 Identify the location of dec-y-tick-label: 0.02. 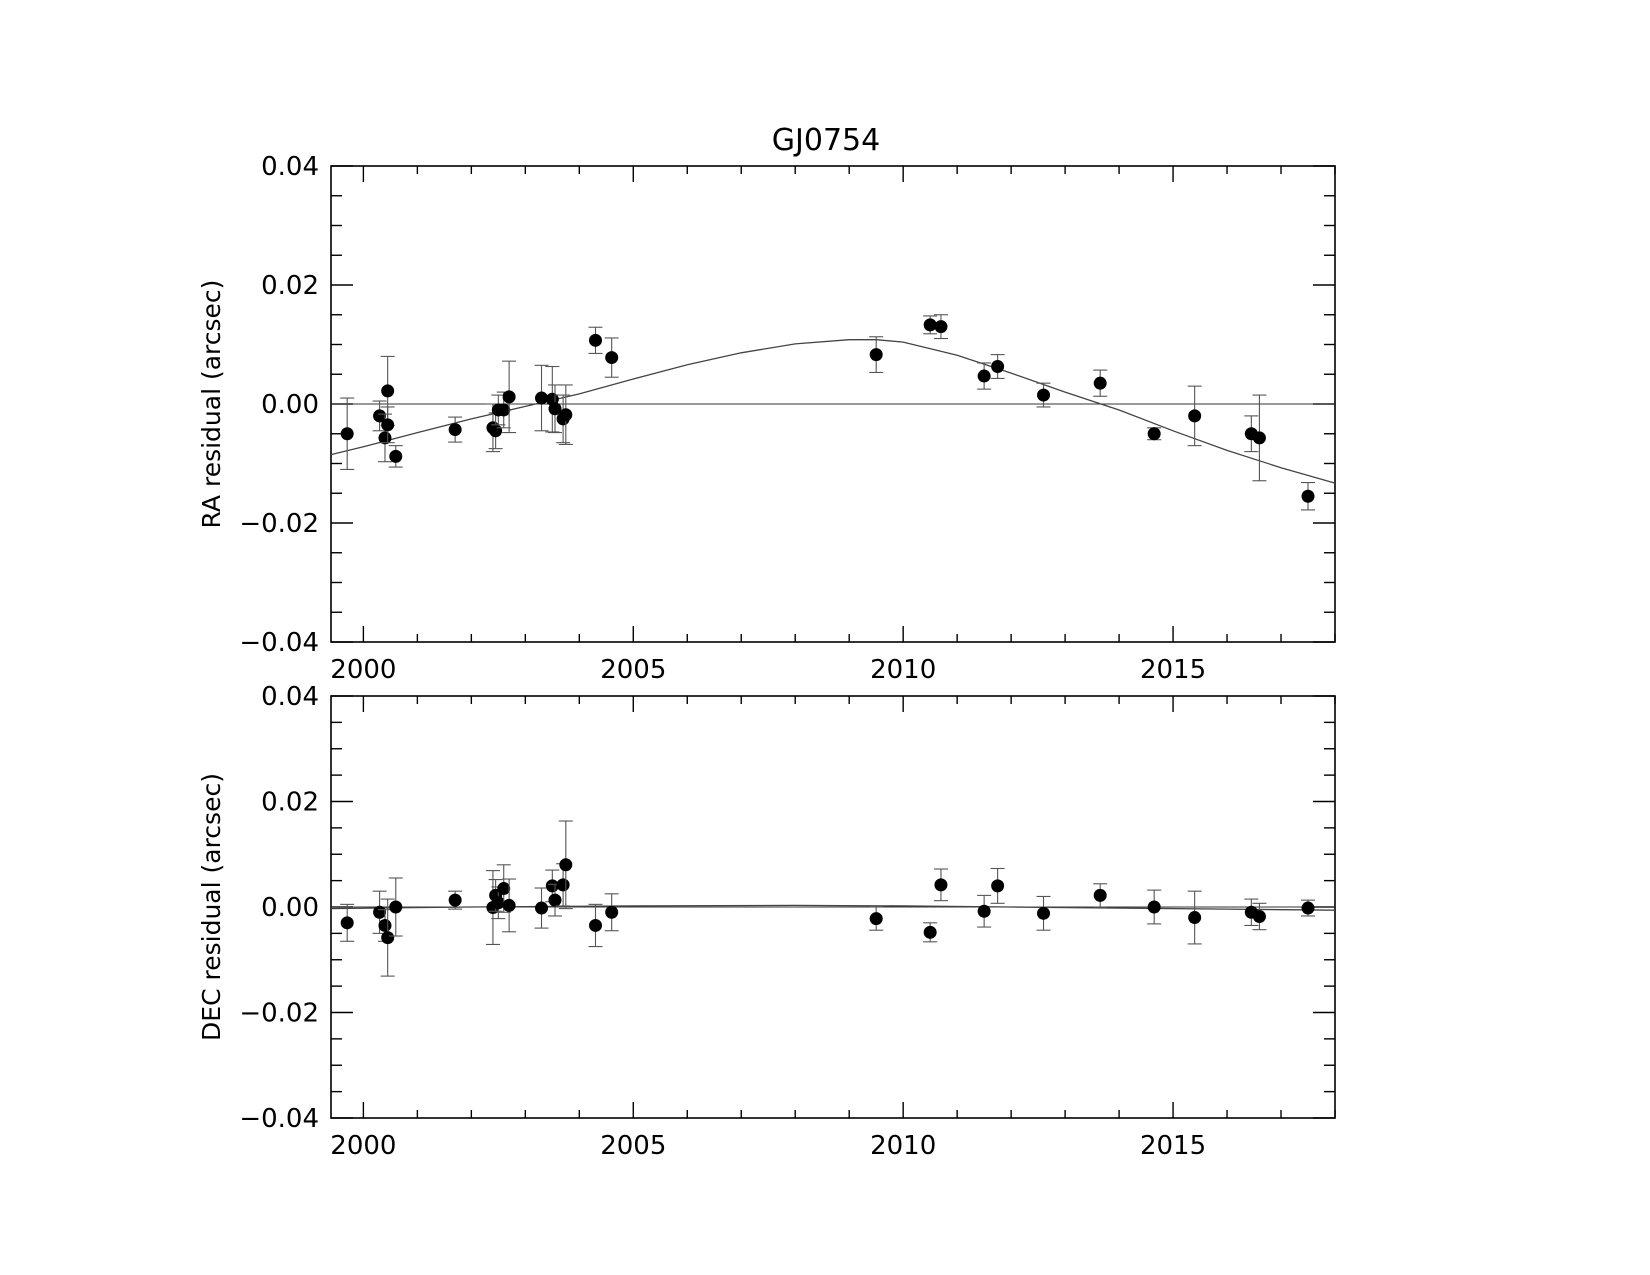
(290, 803).